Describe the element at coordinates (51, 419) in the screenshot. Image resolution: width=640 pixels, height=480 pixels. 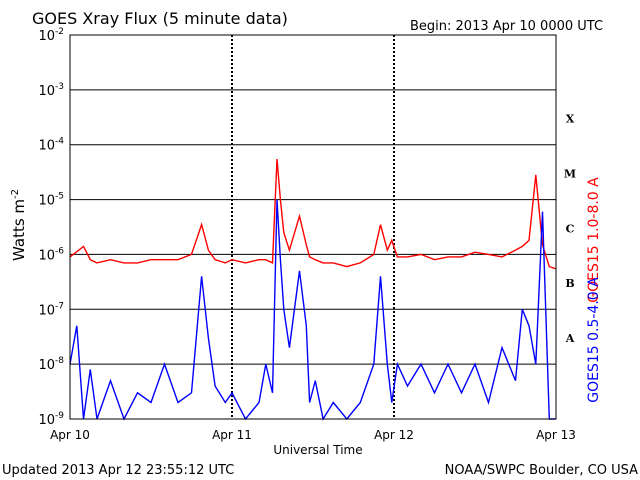
I see `y-tick-label: 10⁻⁹` at that location.